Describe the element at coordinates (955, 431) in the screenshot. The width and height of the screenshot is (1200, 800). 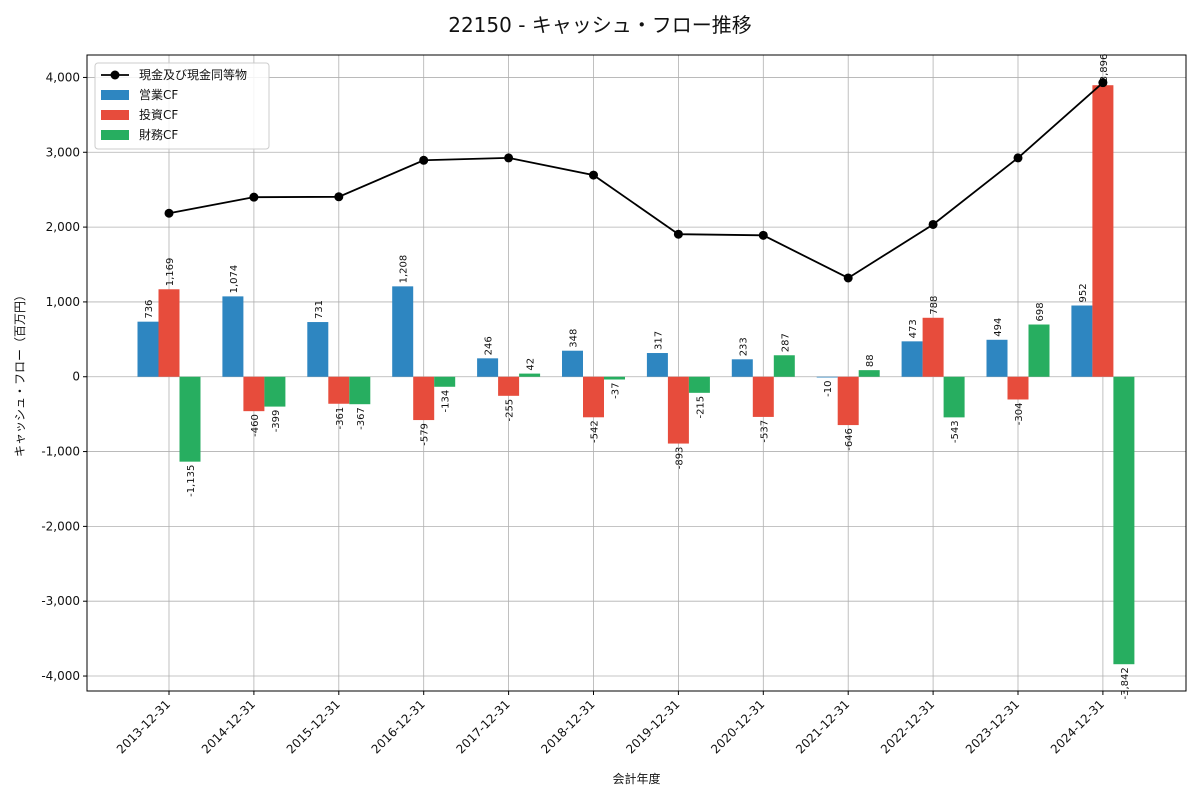
I see `data-label: -543` at that location.